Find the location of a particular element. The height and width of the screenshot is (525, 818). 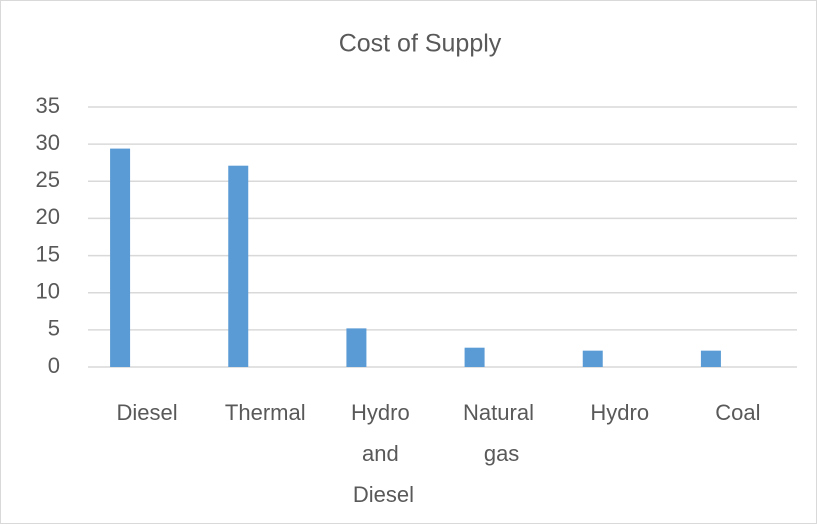

x-tick-label: Coal is located at coordinates (737, 412).